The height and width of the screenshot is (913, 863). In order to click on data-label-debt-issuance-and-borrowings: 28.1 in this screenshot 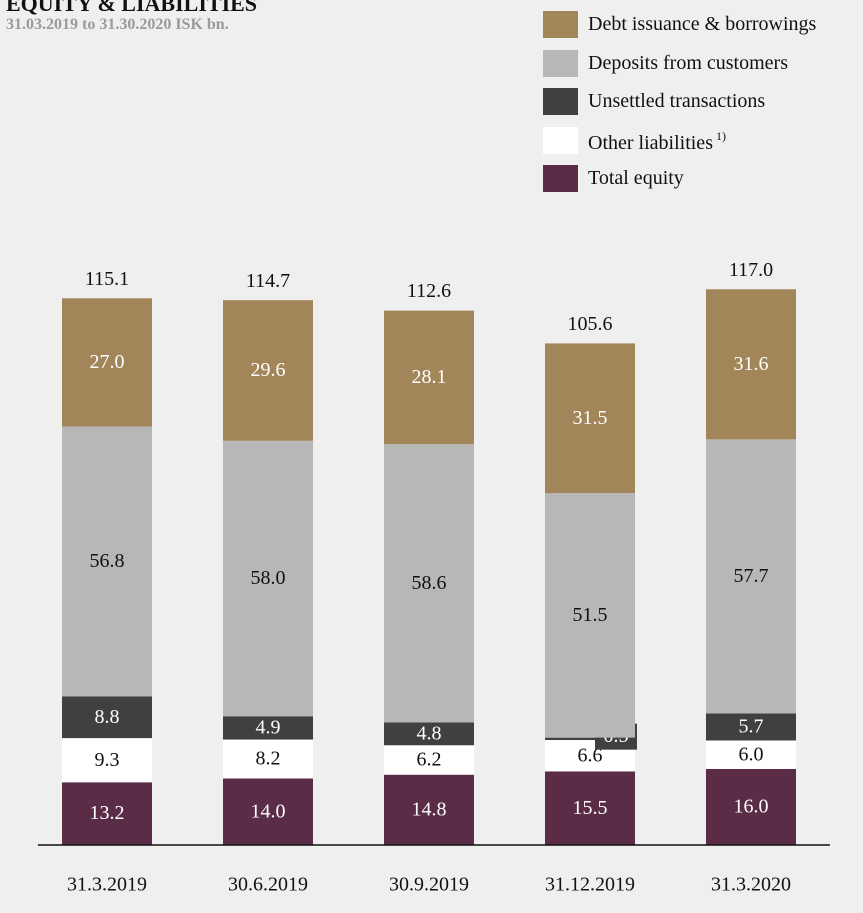, I will do `click(429, 377)`.